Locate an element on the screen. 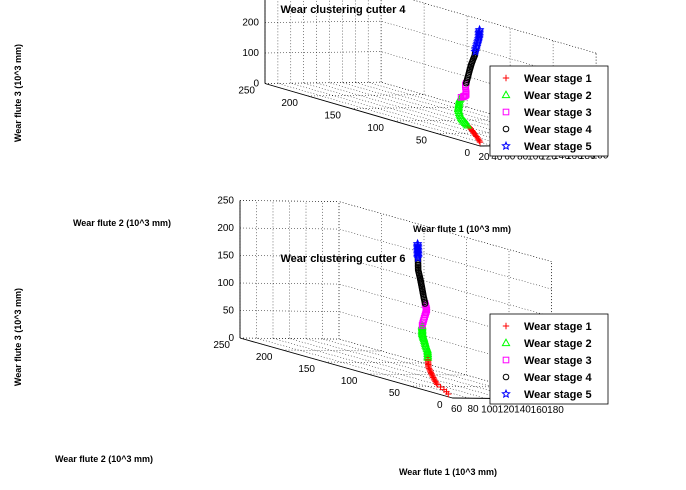 This screenshot has height=490, width=686. z-tick-label: 150 is located at coordinates (225, 256).